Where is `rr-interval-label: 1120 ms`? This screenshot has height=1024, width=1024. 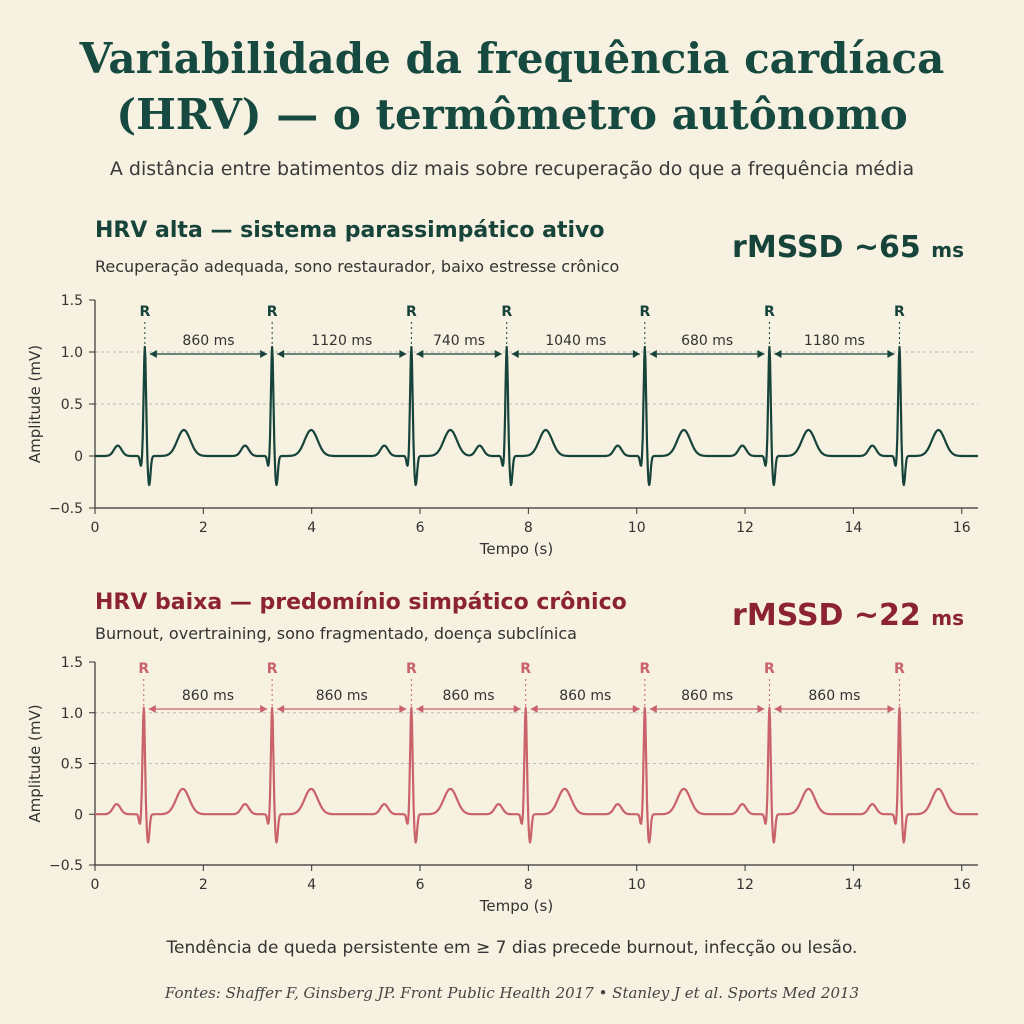
rr-interval-label: 1120 ms is located at coordinates (341, 341).